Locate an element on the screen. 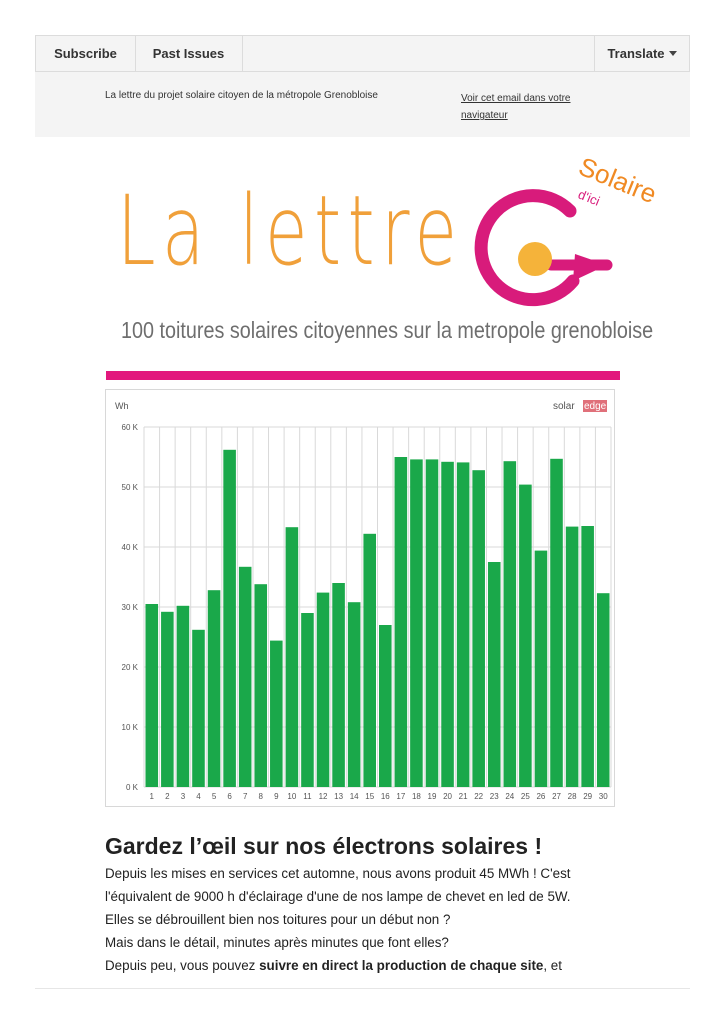 Image resolution: width=724 pixels, height=1024 pixels. y-tick-label: 10 K is located at coordinates (130, 727).